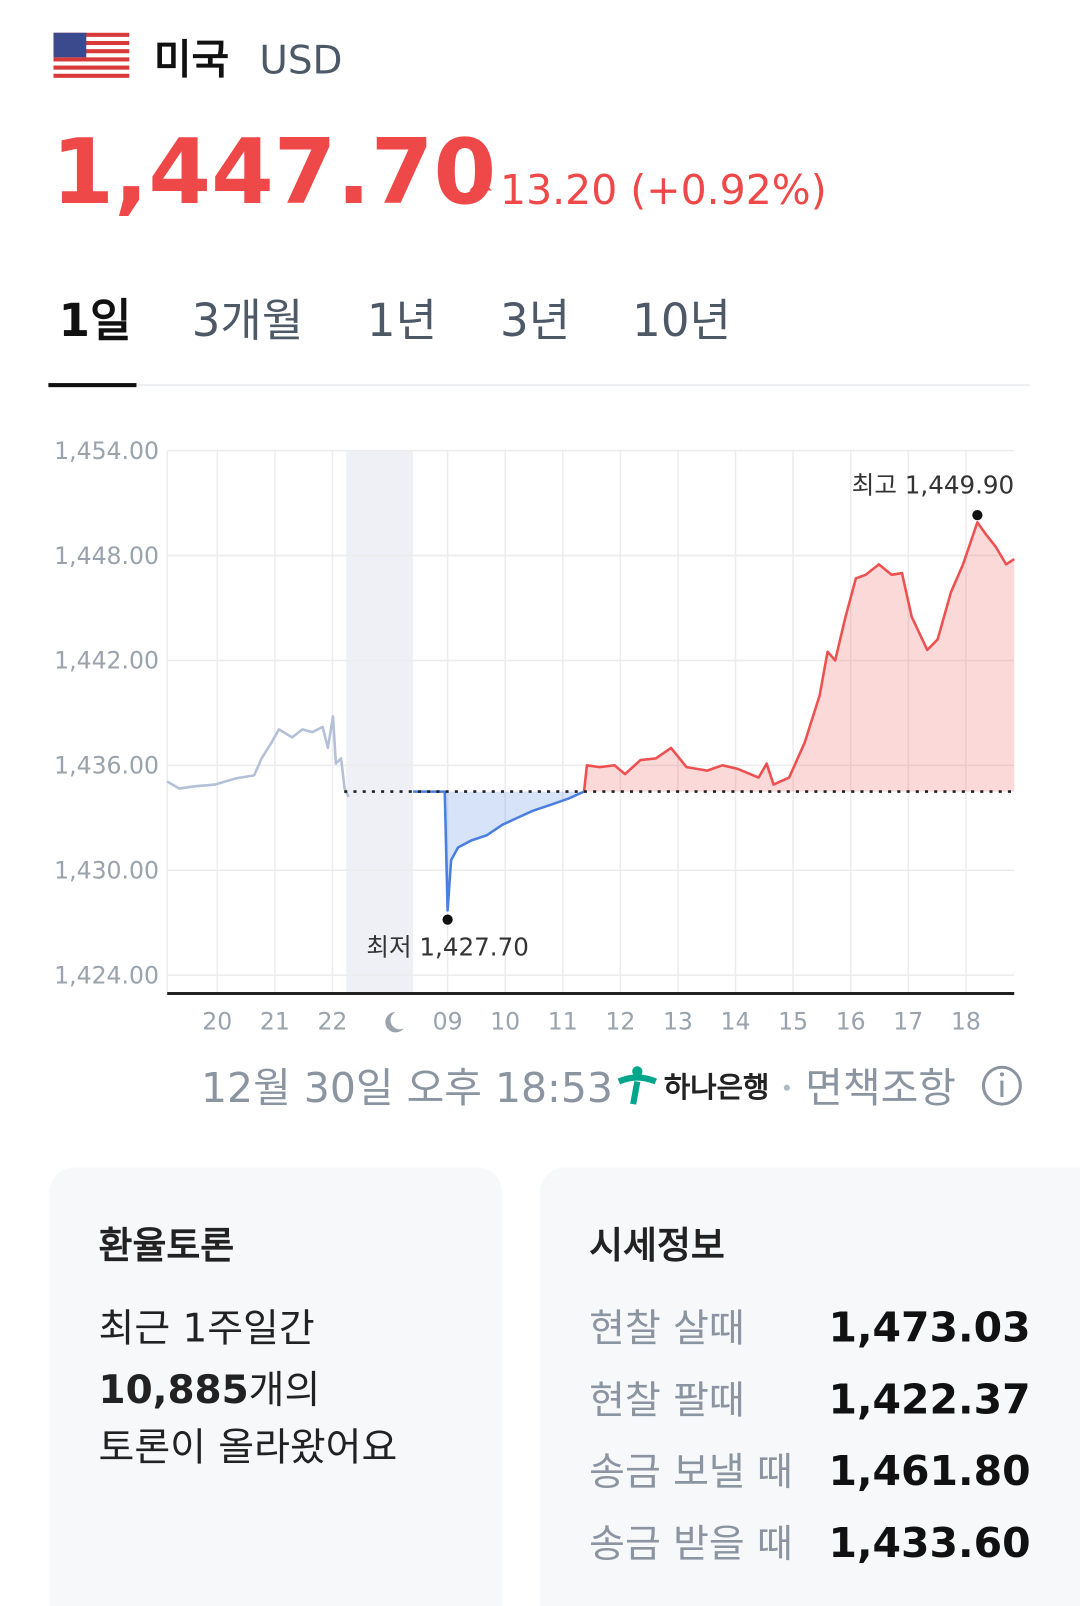  I want to click on active-tab-indicator, so click(92, 385).